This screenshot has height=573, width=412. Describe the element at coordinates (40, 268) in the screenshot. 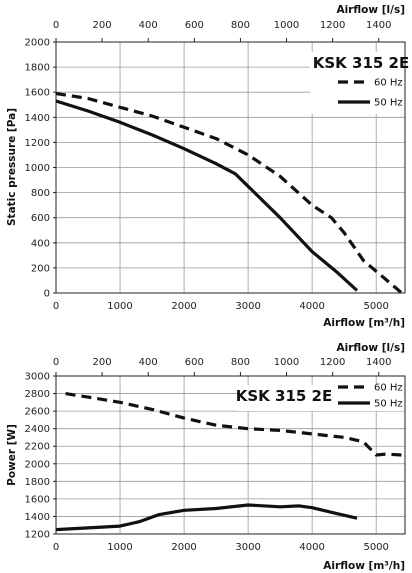

I see `y-tick-label: 200` at that location.